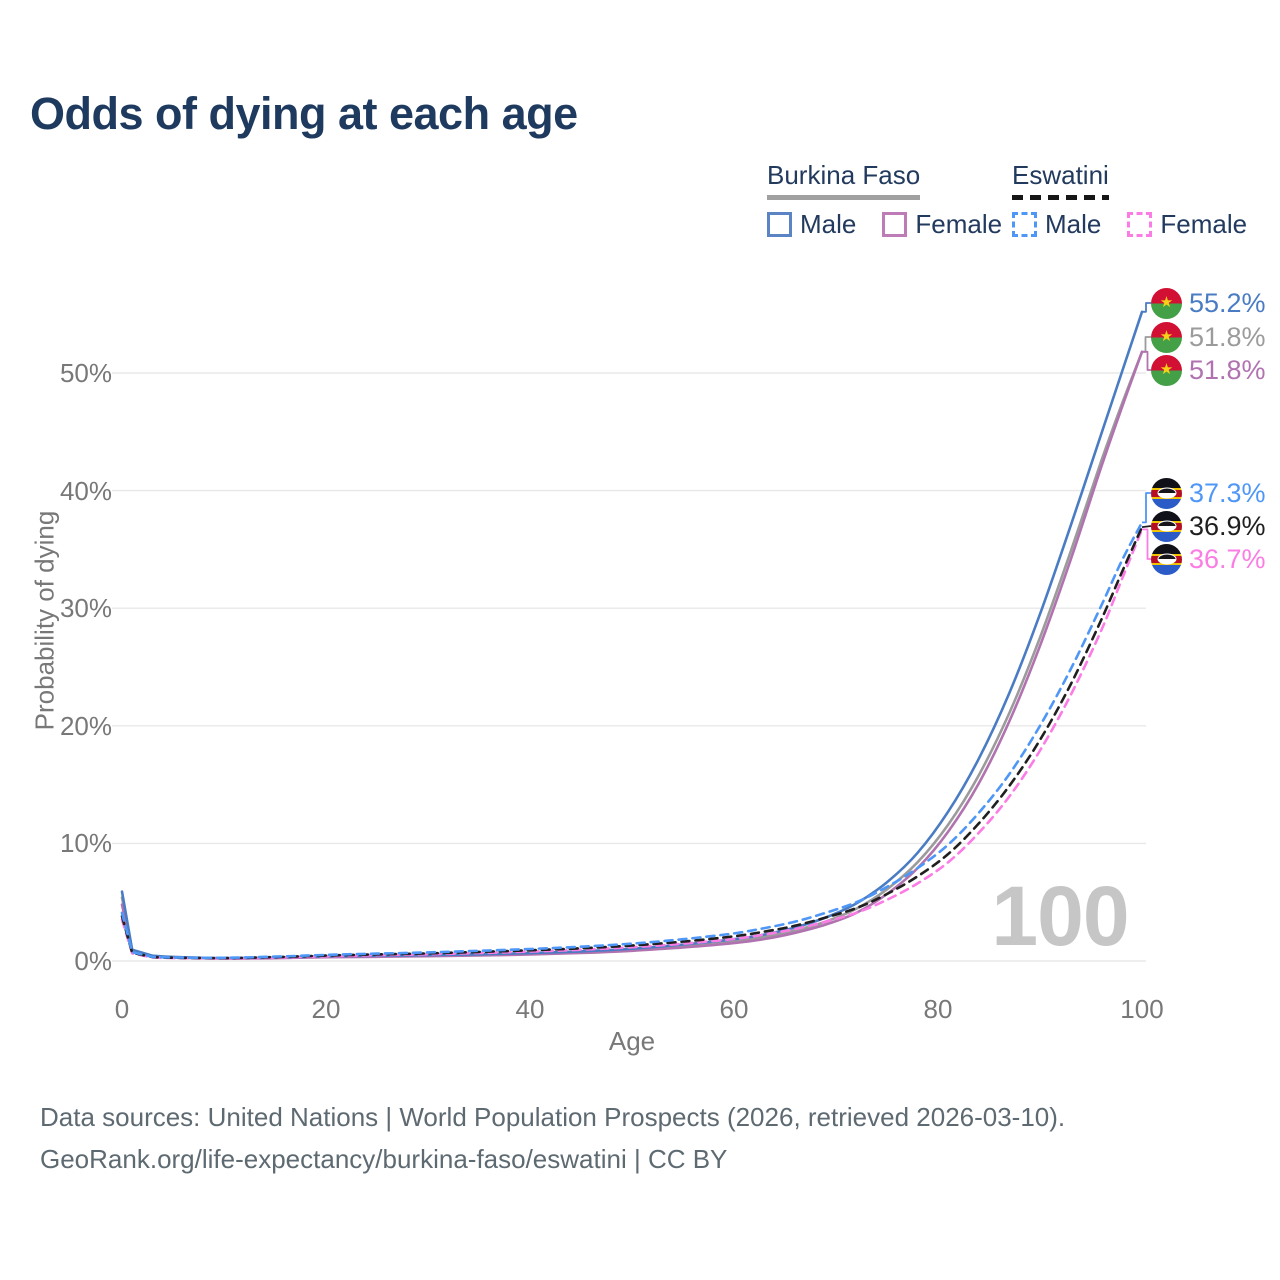 The image size is (1280, 1280). I want to click on age-watermark: 100, so click(1060, 916).